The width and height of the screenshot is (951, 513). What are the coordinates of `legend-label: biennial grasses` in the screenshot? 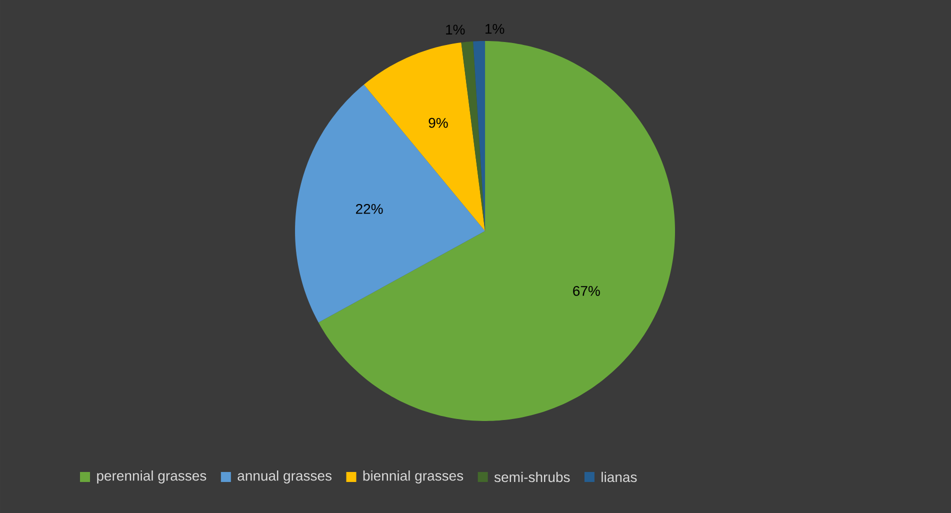 It's located at (413, 477).